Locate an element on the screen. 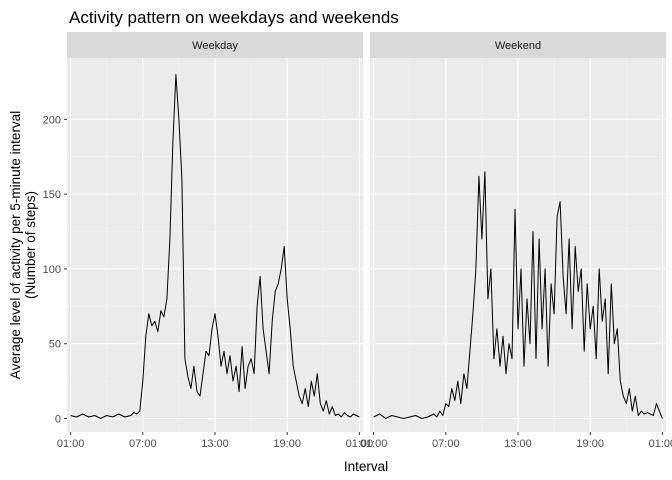  facet-strip-label: Weekend is located at coordinates (518, 46).